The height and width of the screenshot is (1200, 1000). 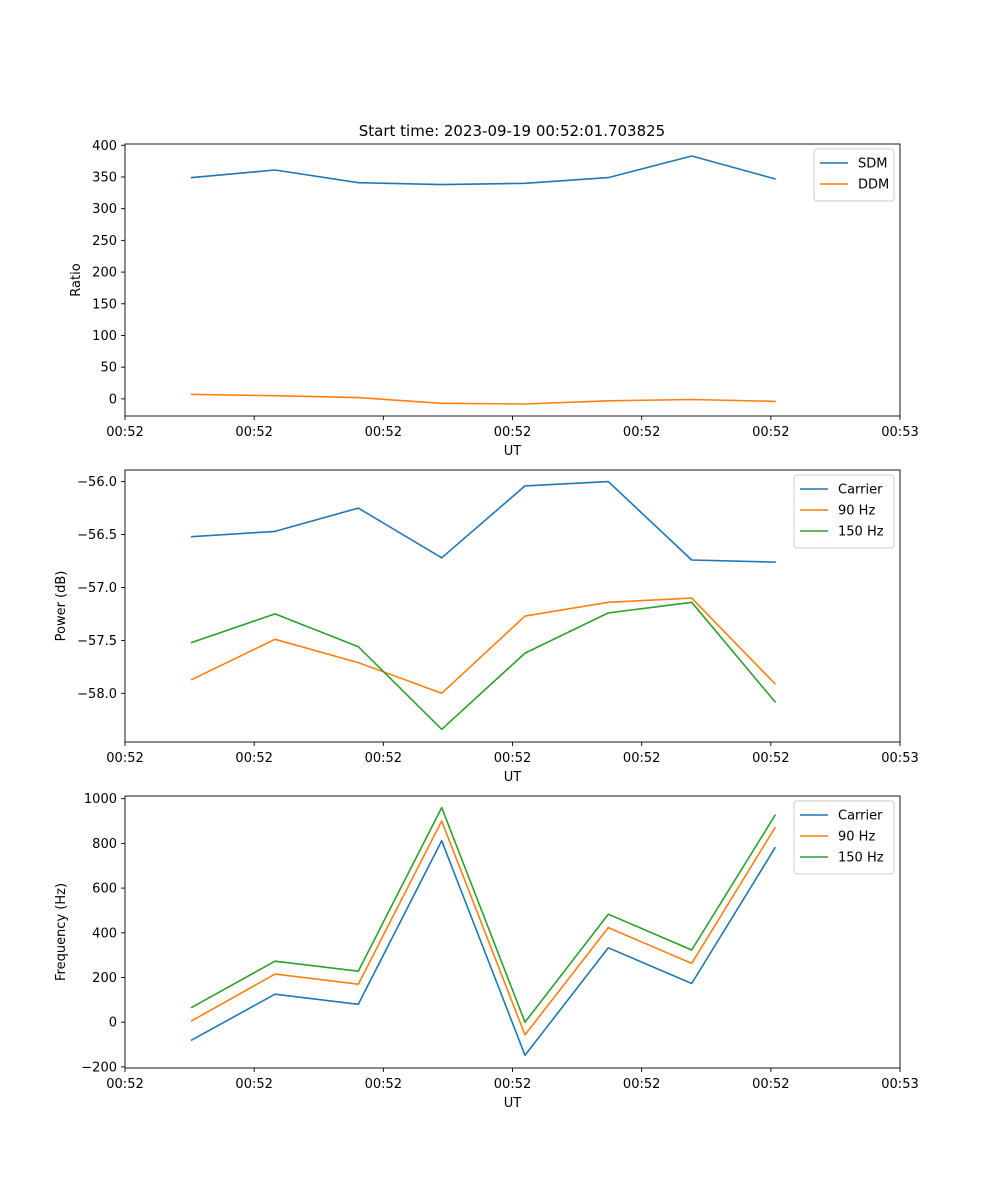 What do you see at coordinates (860, 490) in the screenshot?
I see `power-legend-label: Carrier` at bounding box center [860, 490].